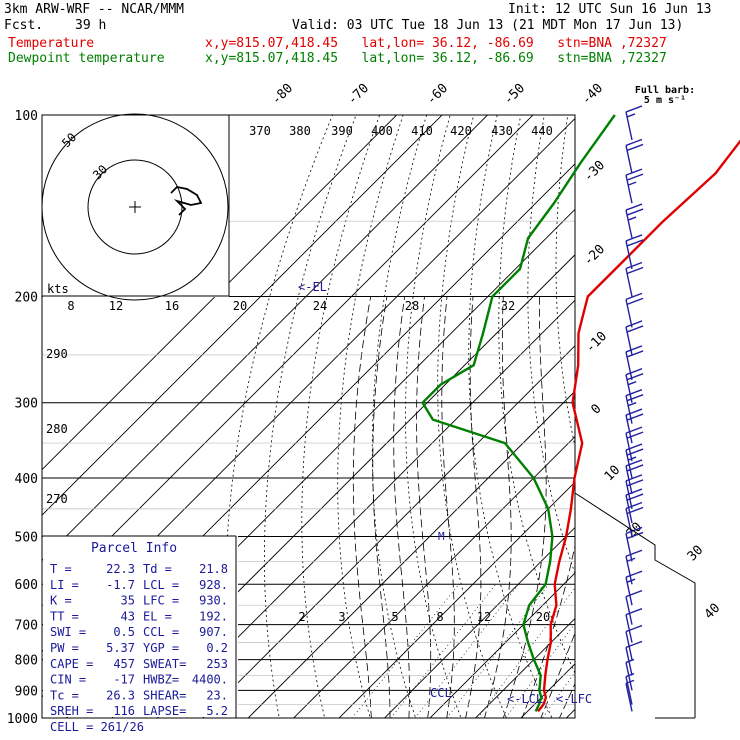 The image size is (740, 740). Describe the element at coordinates (124, 664) in the screenshot. I see `parcel-param-value: 457` at that location.